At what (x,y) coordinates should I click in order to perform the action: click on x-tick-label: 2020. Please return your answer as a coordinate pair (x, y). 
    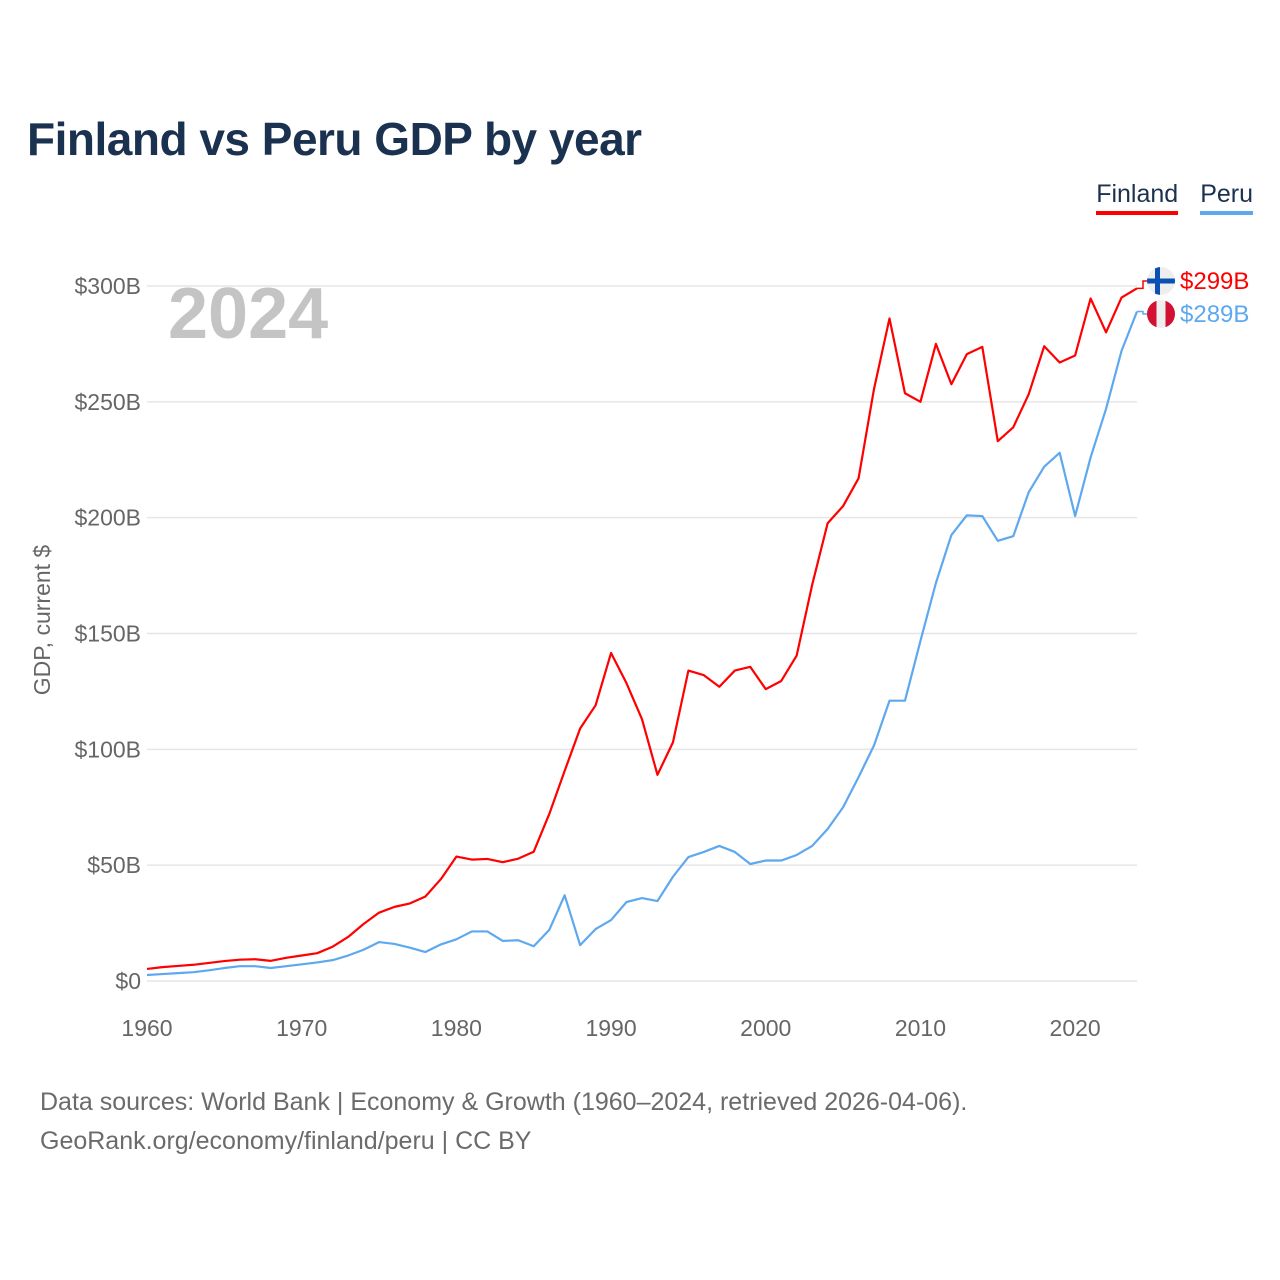
    Looking at the image, I should click on (1075, 1028).